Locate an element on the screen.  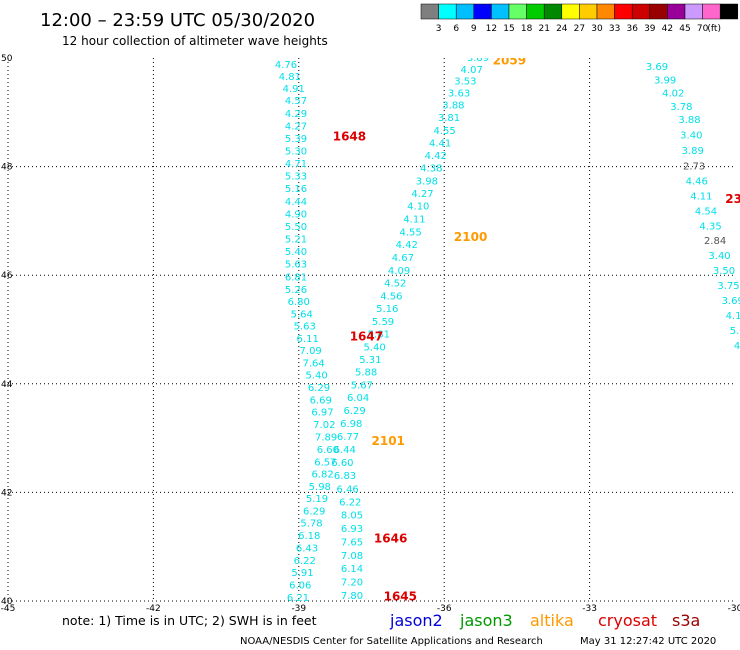
longitude-tick-label: -39 is located at coordinates (298, 609).